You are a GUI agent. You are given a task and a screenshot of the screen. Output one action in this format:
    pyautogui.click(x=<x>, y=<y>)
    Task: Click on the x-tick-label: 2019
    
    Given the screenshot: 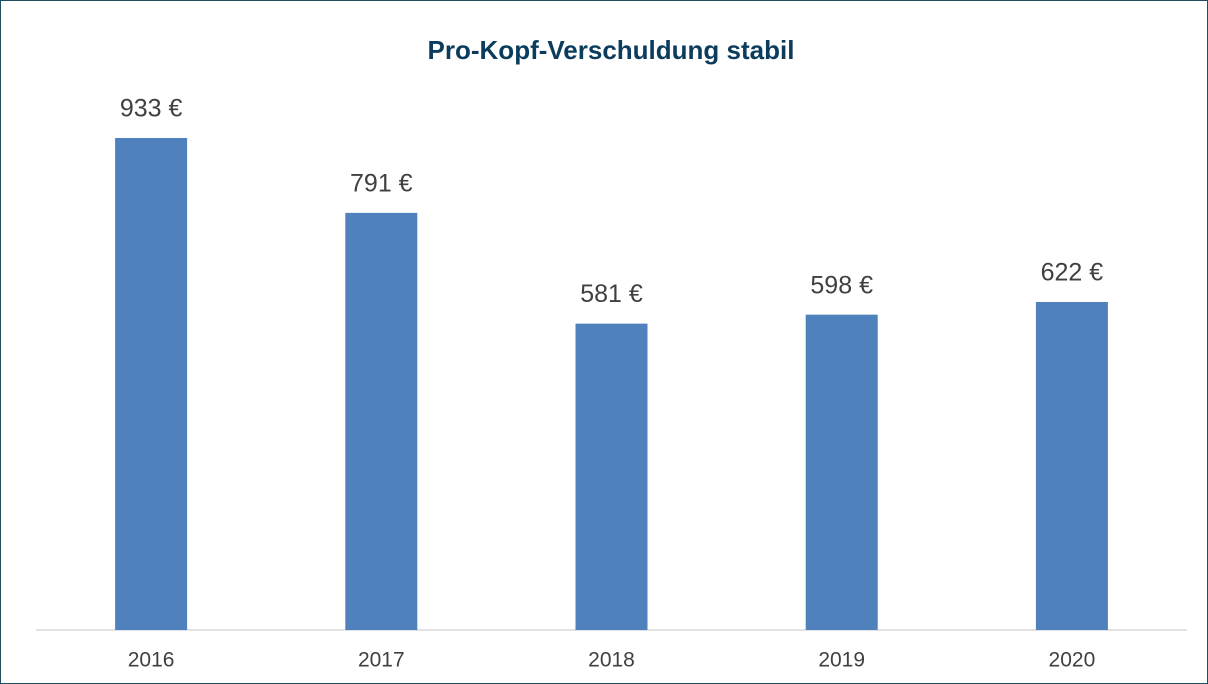 What is the action you would take?
    pyautogui.click(x=841, y=660)
    